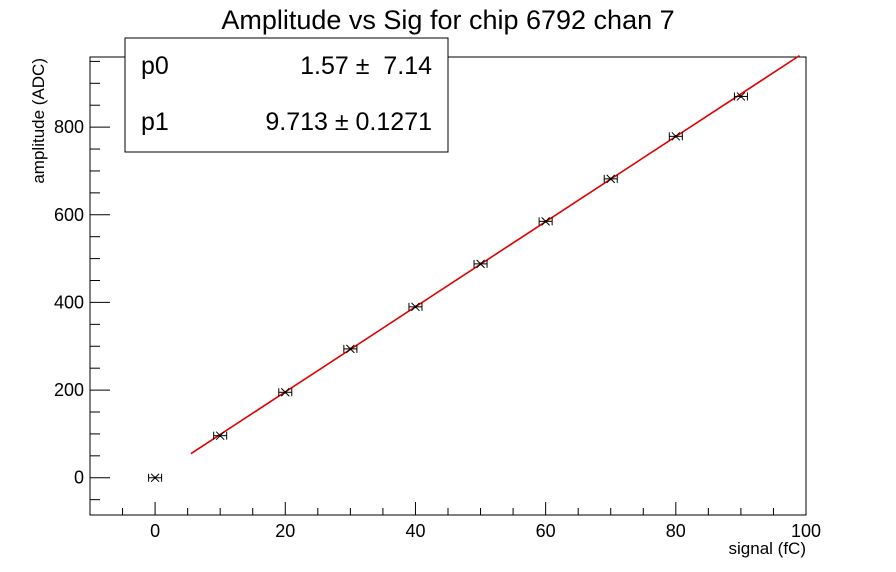 The image size is (896, 572). What do you see at coordinates (155, 122) in the screenshot?
I see `stat-p1-name: p1` at bounding box center [155, 122].